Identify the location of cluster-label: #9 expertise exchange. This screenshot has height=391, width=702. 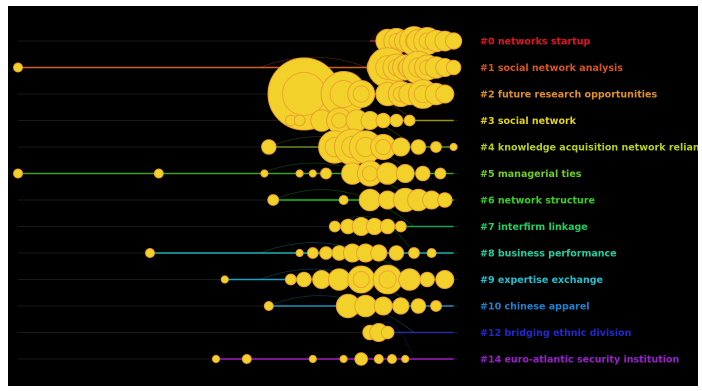
(541, 280).